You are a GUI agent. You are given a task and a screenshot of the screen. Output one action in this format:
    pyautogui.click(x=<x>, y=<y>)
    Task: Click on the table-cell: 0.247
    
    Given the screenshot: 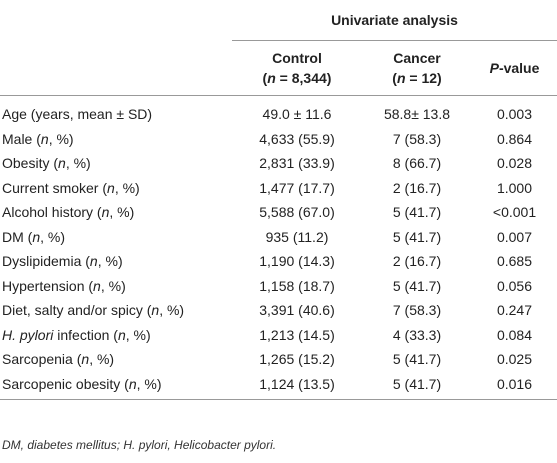 What is the action you would take?
    pyautogui.click(x=514, y=310)
    